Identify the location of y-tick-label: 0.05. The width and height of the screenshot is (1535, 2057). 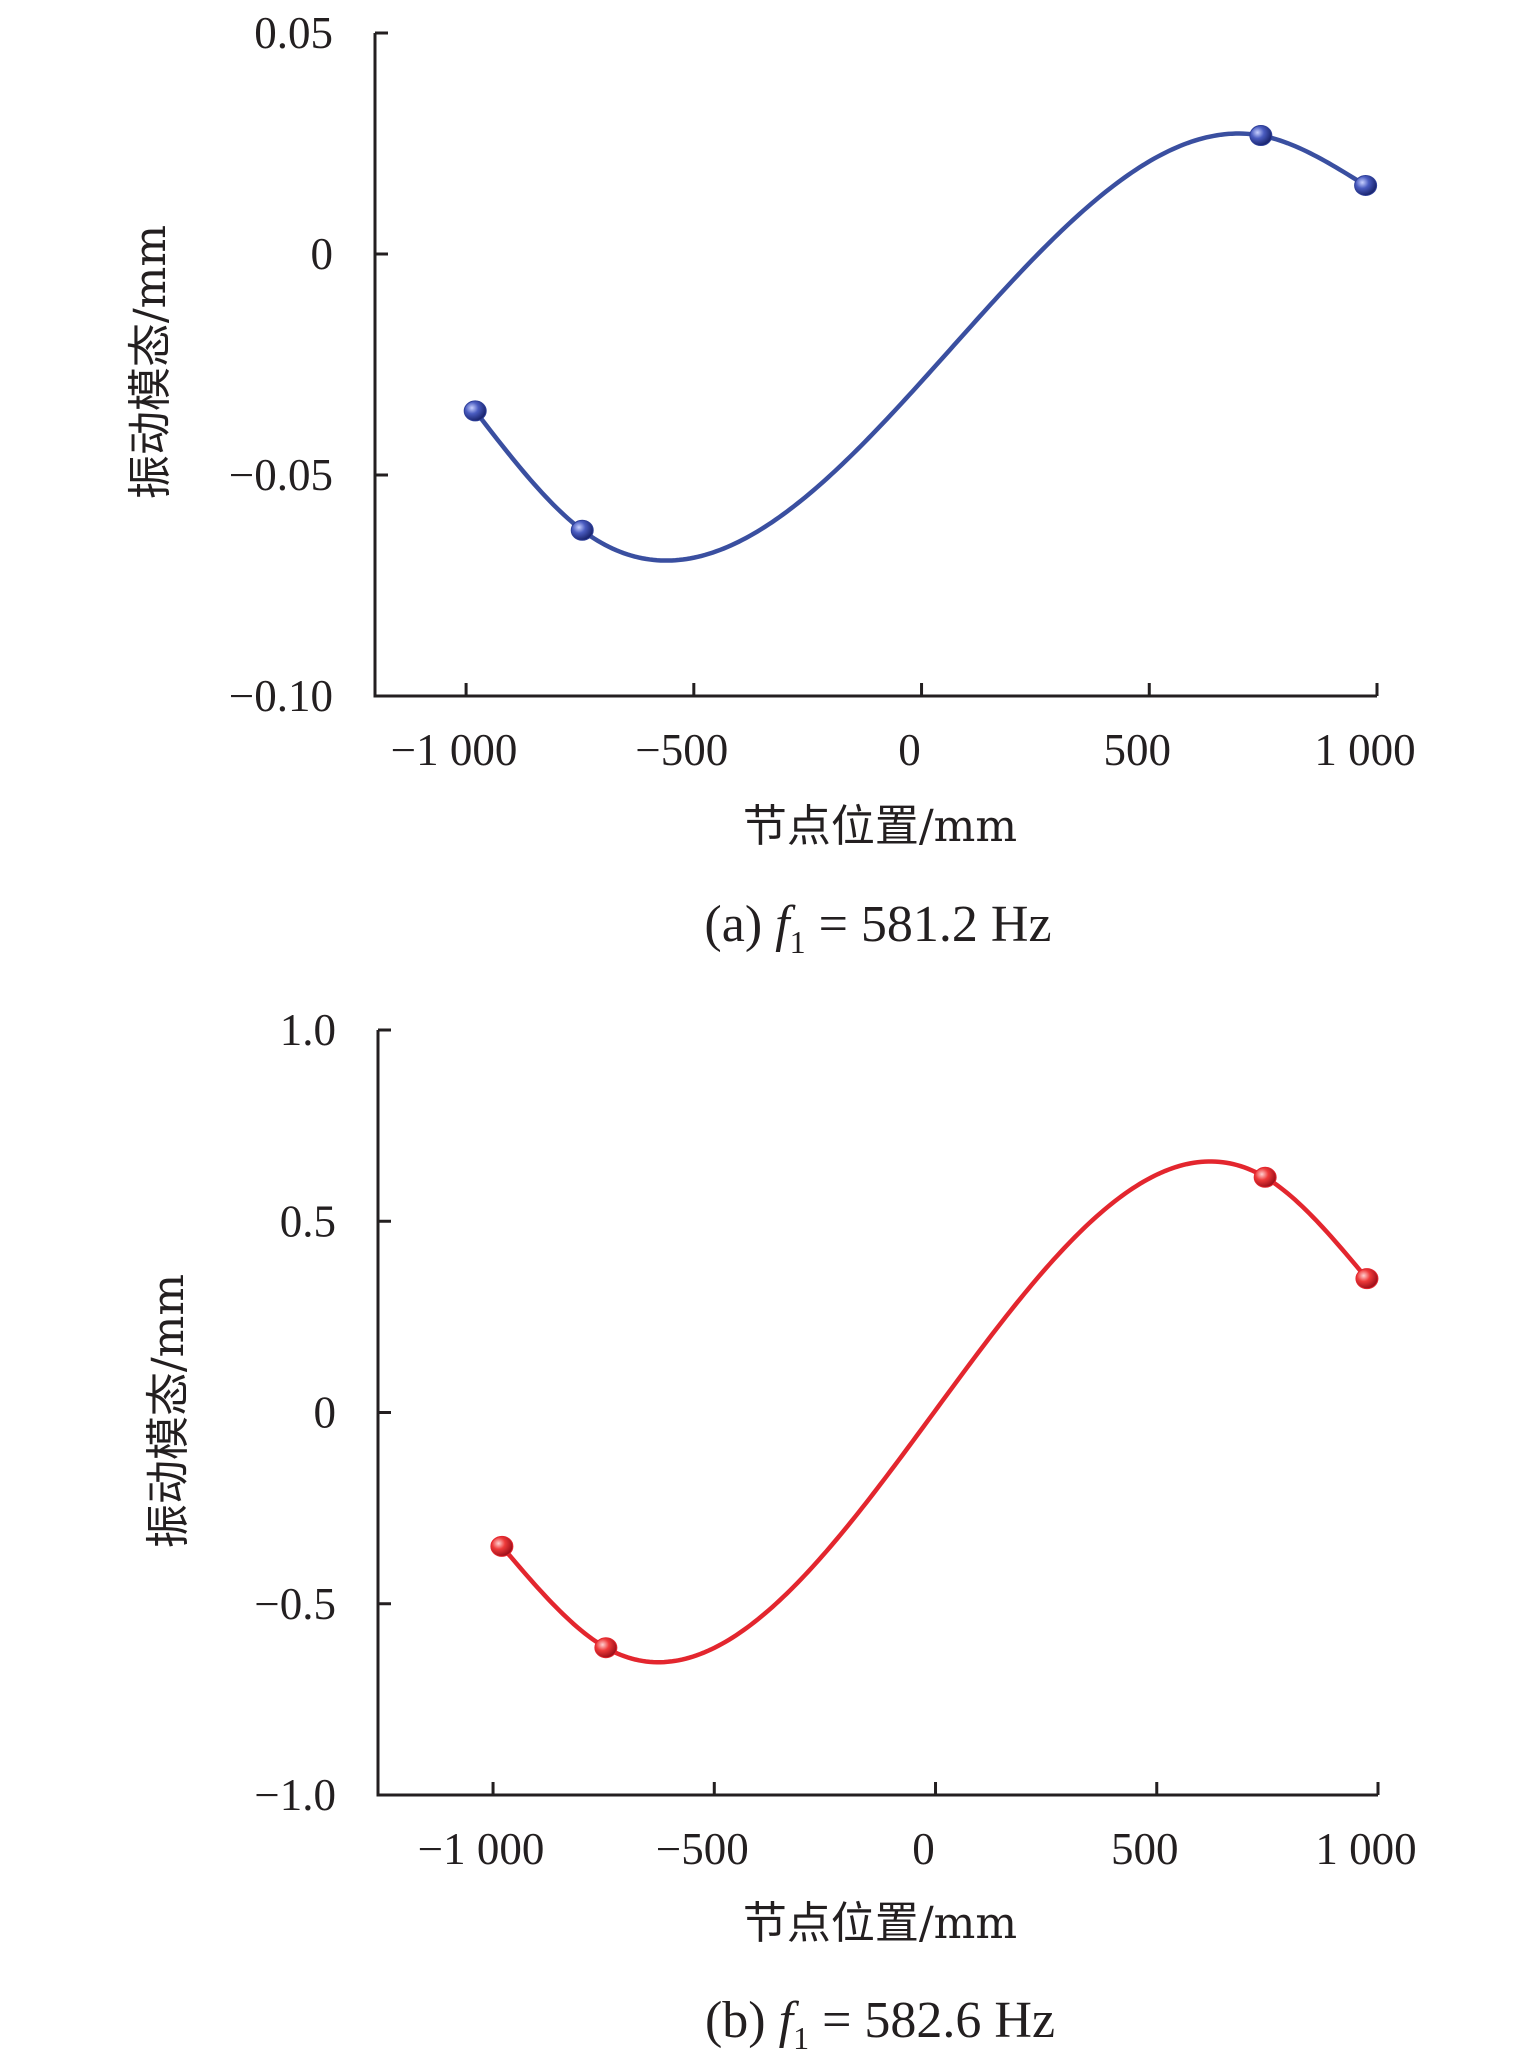
(293, 33).